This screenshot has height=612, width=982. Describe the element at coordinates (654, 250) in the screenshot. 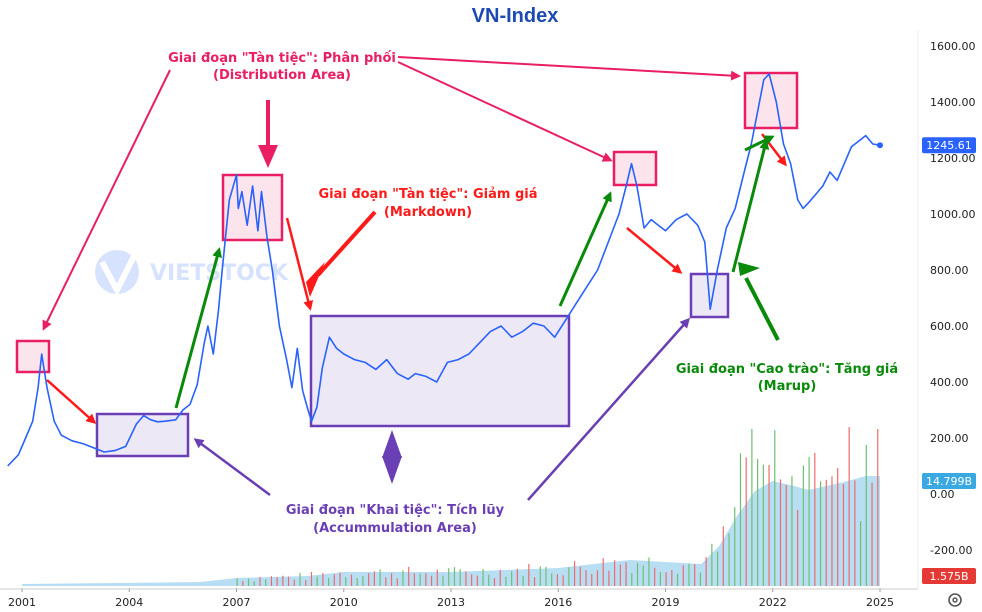

I see `arrow-markdown-2019` at that location.